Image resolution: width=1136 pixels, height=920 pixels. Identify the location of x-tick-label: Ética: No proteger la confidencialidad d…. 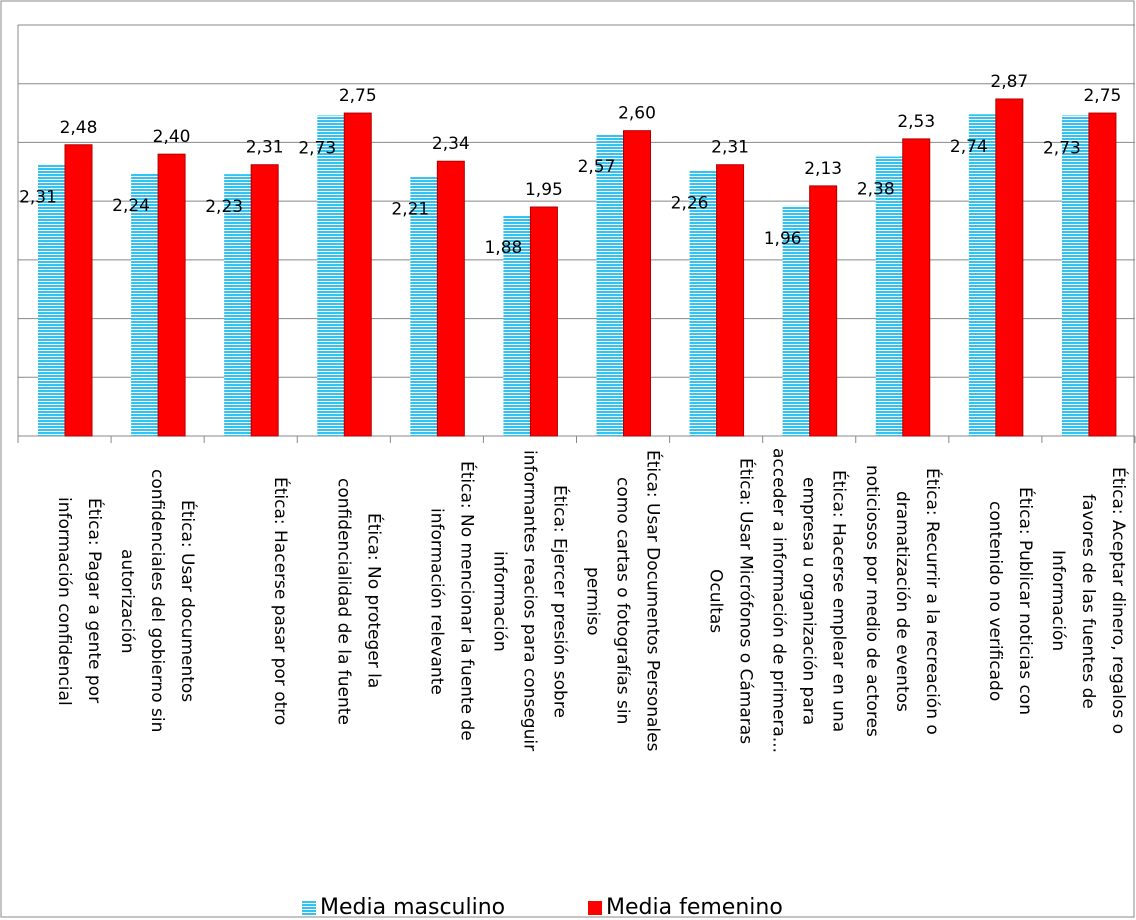
(358, 601).